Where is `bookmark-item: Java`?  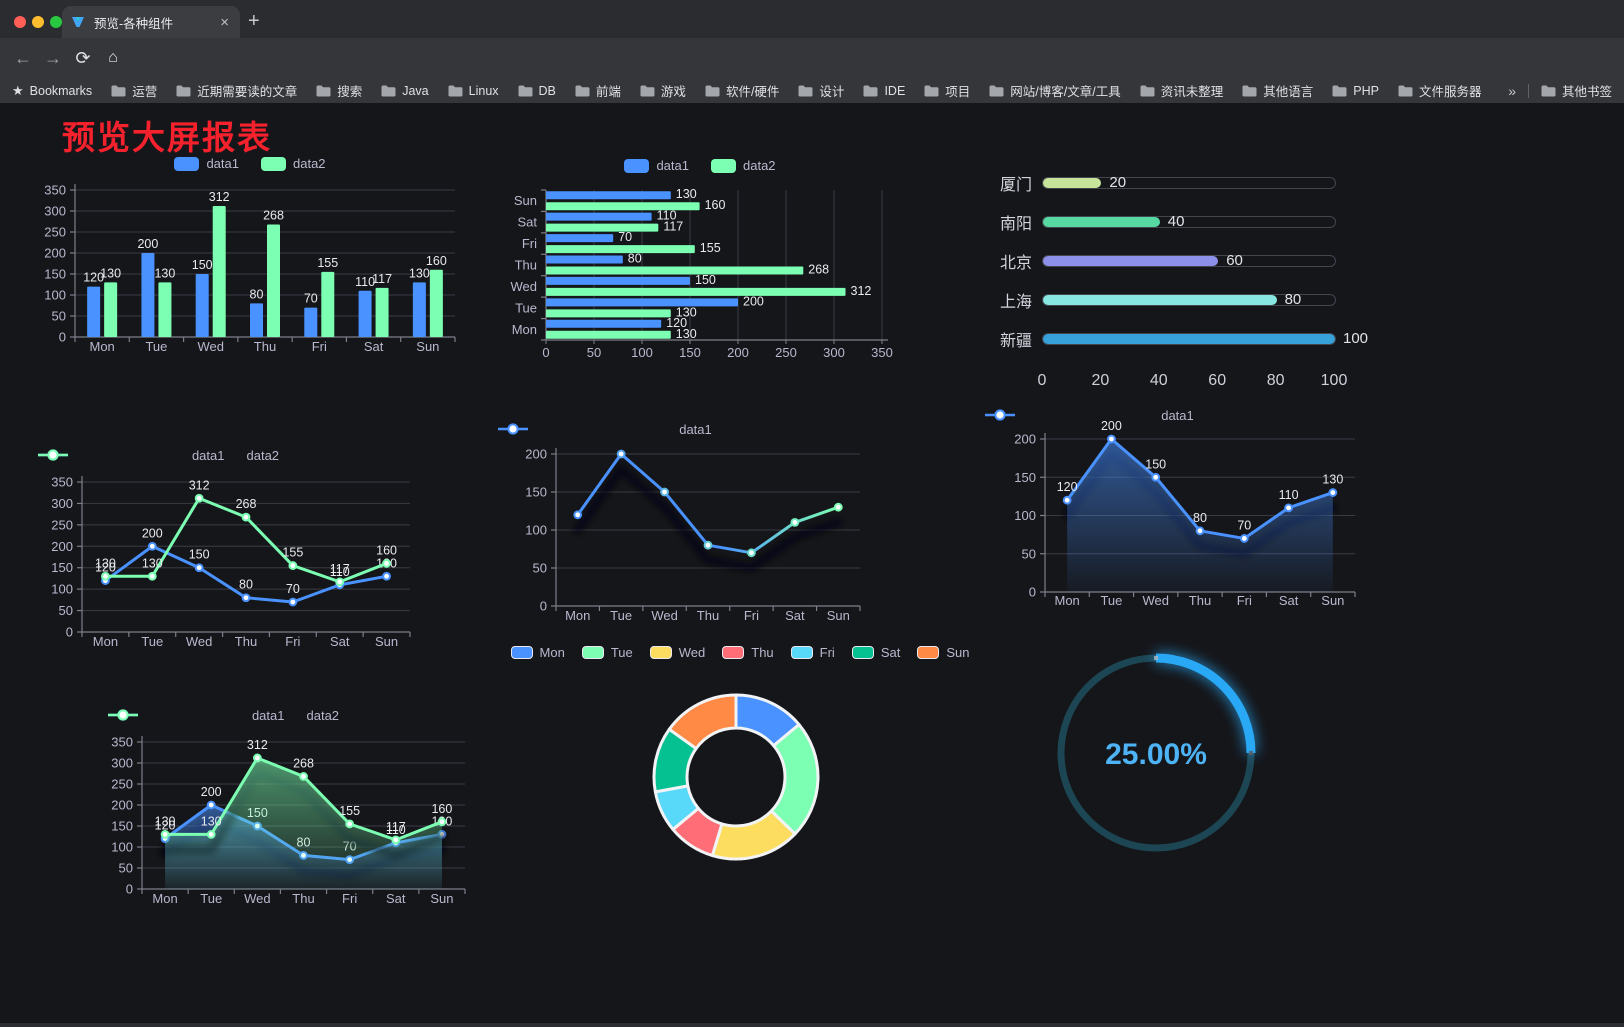 bookmark-item: Java is located at coordinates (405, 91).